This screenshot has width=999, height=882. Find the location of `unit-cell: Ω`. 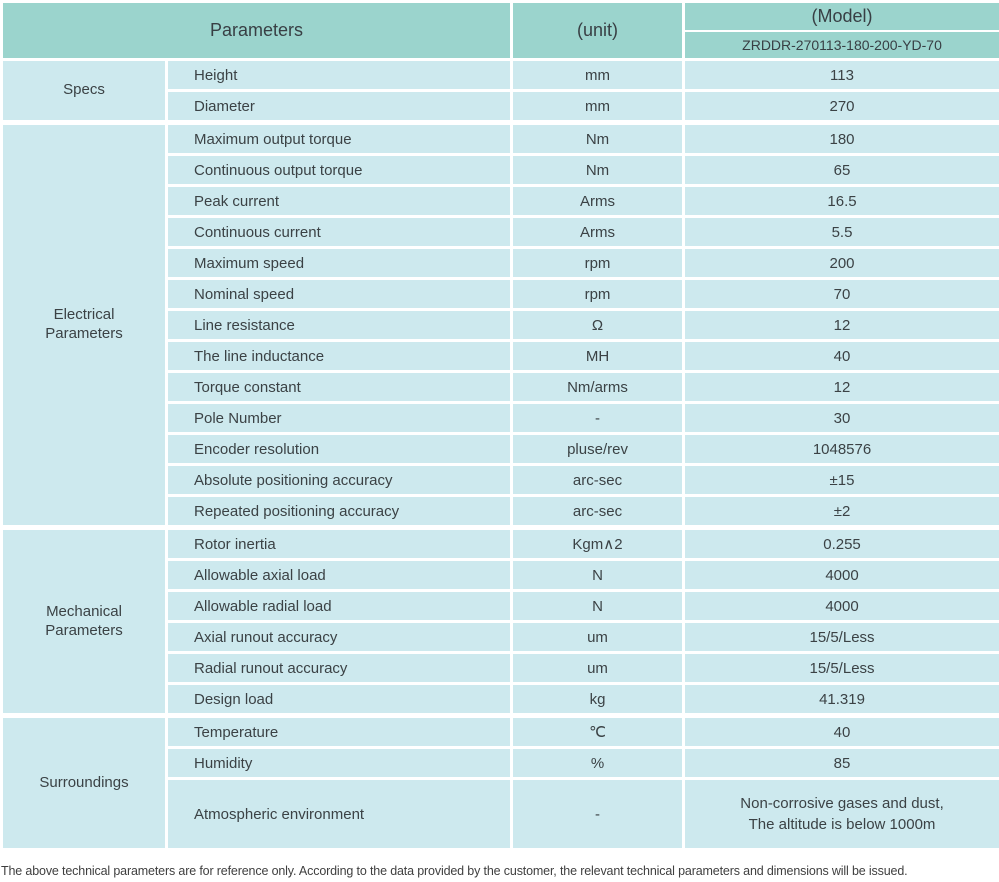

unit-cell: Ω is located at coordinates (598, 325).